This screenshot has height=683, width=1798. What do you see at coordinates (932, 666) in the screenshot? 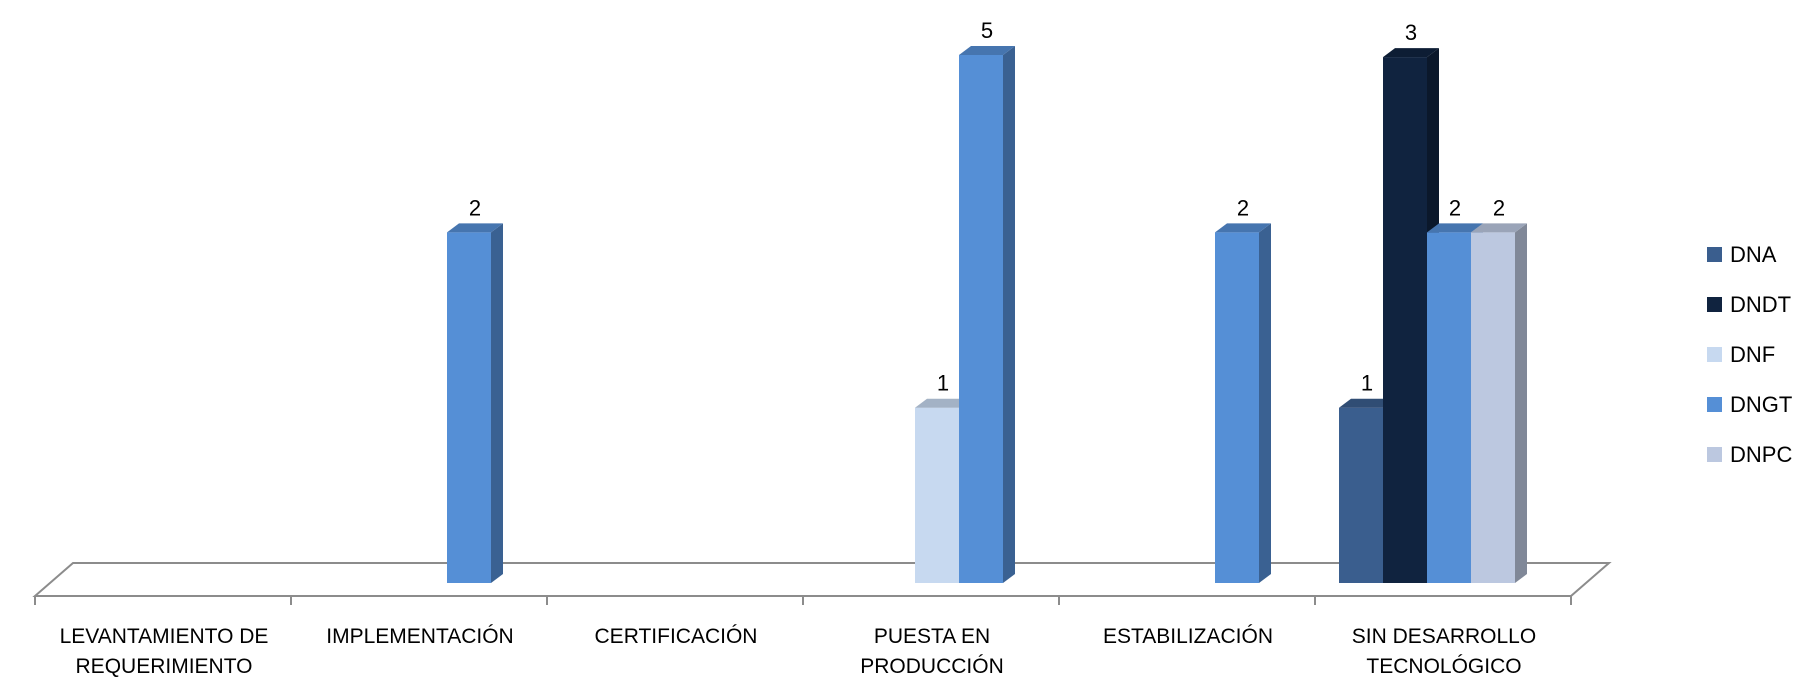
I see `category-tick-label: PRODUCCIÓN` at bounding box center [932, 666].